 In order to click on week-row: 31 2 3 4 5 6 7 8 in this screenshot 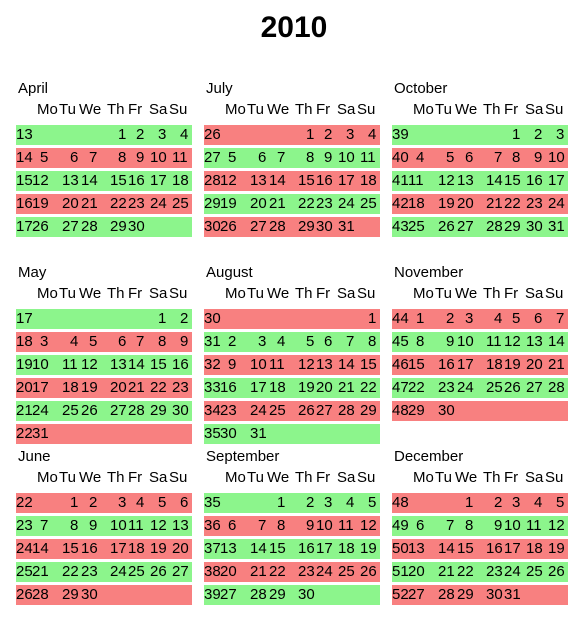, I will do `click(292, 342)`.